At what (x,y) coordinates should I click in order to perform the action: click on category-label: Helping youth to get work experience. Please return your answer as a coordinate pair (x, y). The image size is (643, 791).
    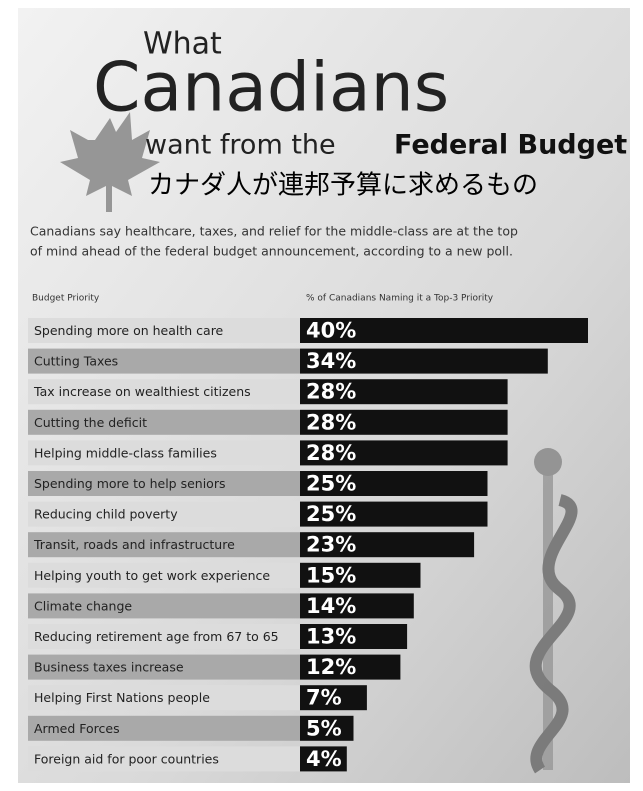
    Looking at the image, I should click on (152, 575).